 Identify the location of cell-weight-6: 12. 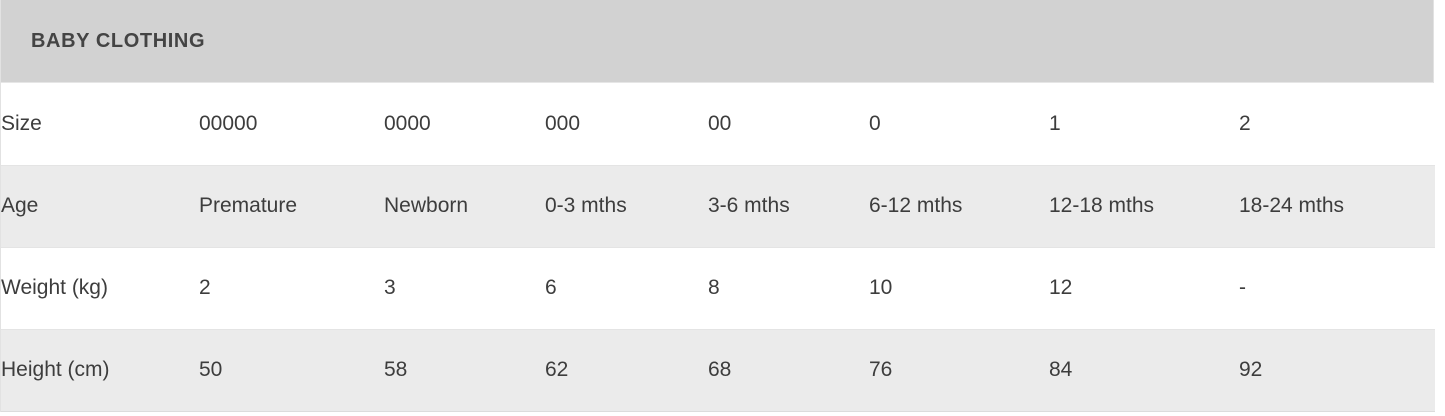
(1144, 288).